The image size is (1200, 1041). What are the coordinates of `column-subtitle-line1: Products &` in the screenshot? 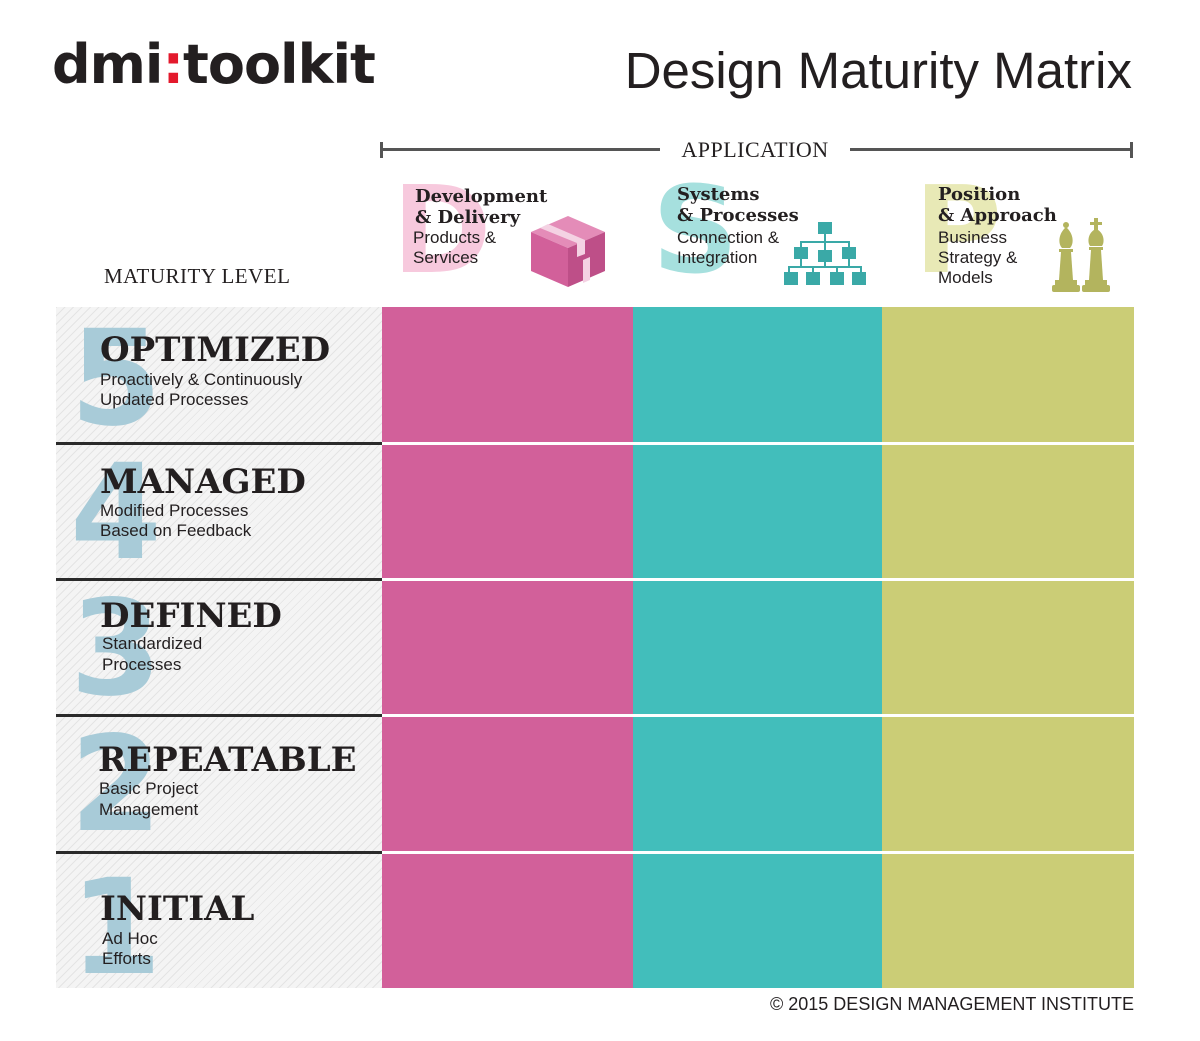 It's located at (455, 237).